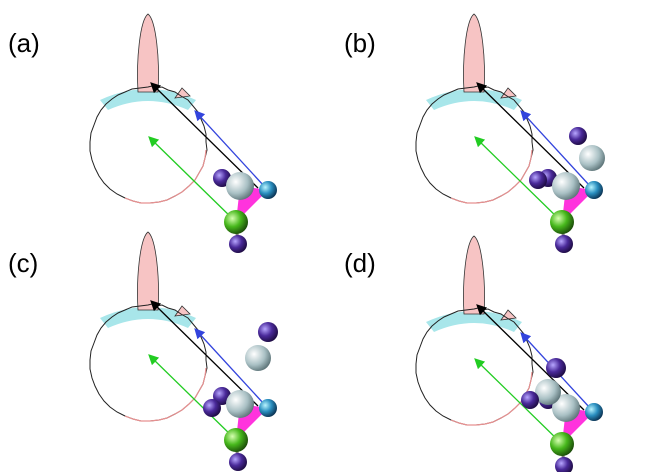 This screenshot has width=648, height=472. I want to click on panel-d, so click(509, 354).